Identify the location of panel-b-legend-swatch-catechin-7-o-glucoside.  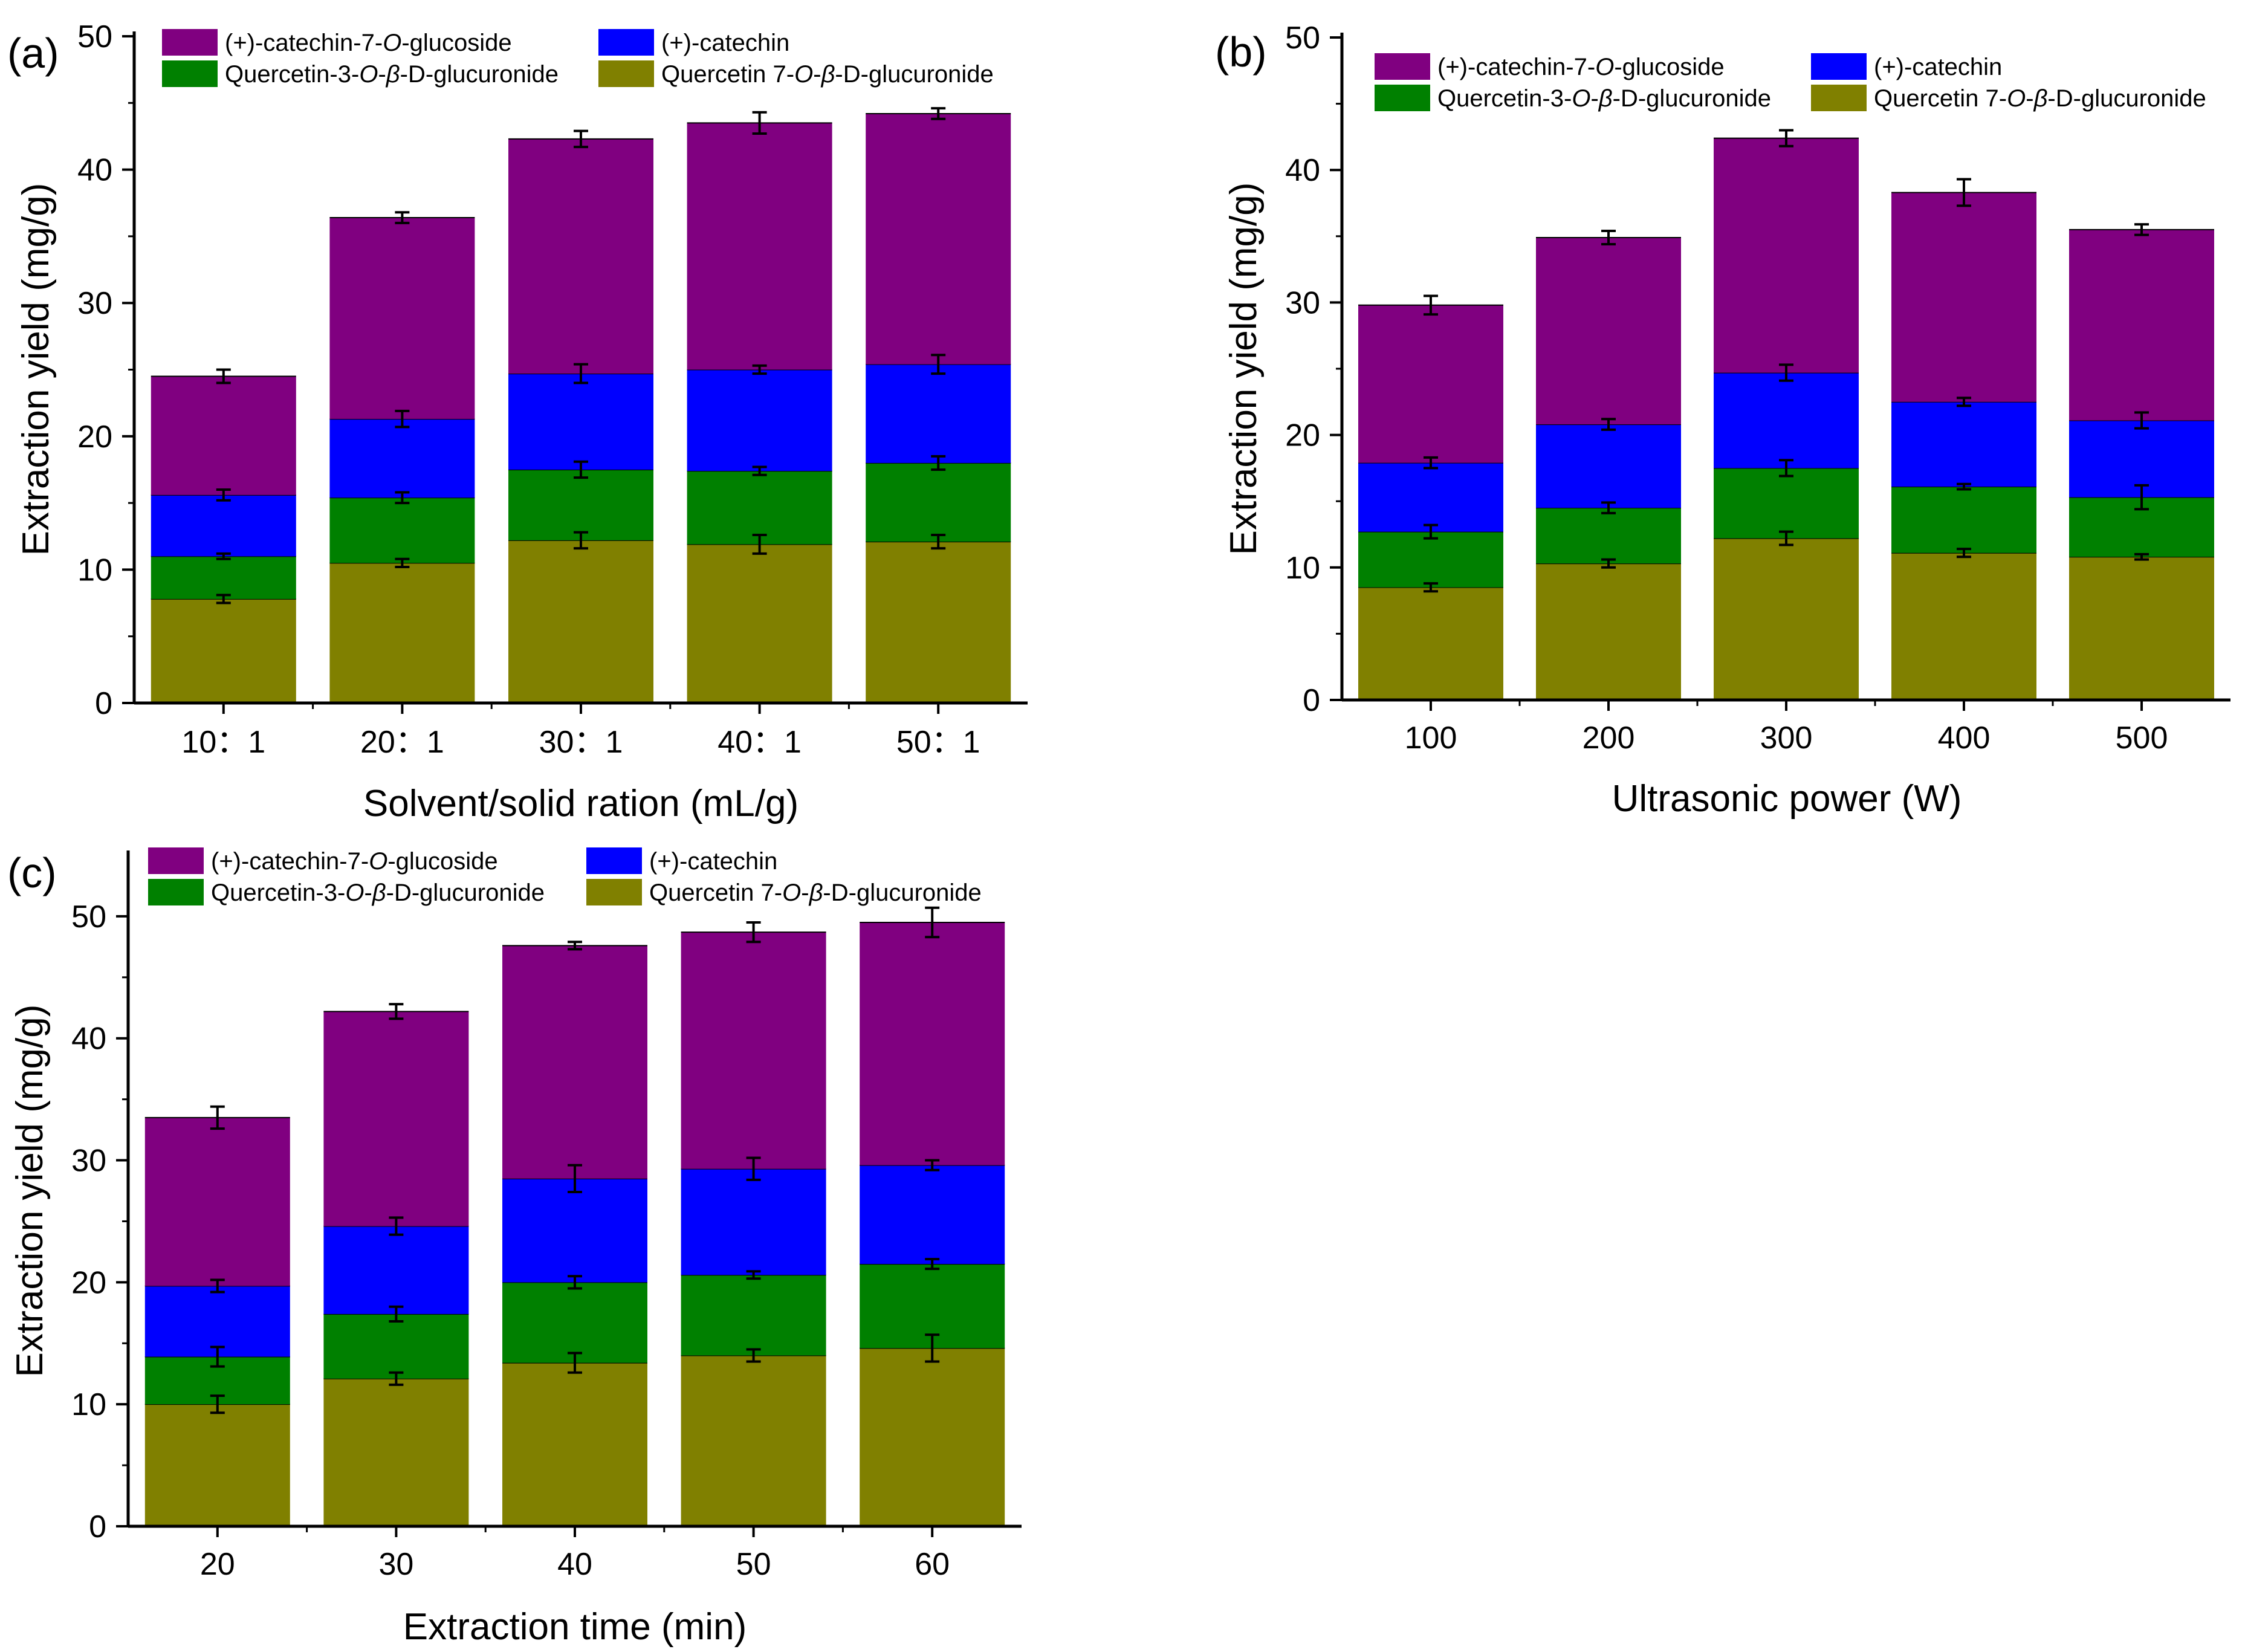
(1402, 66).